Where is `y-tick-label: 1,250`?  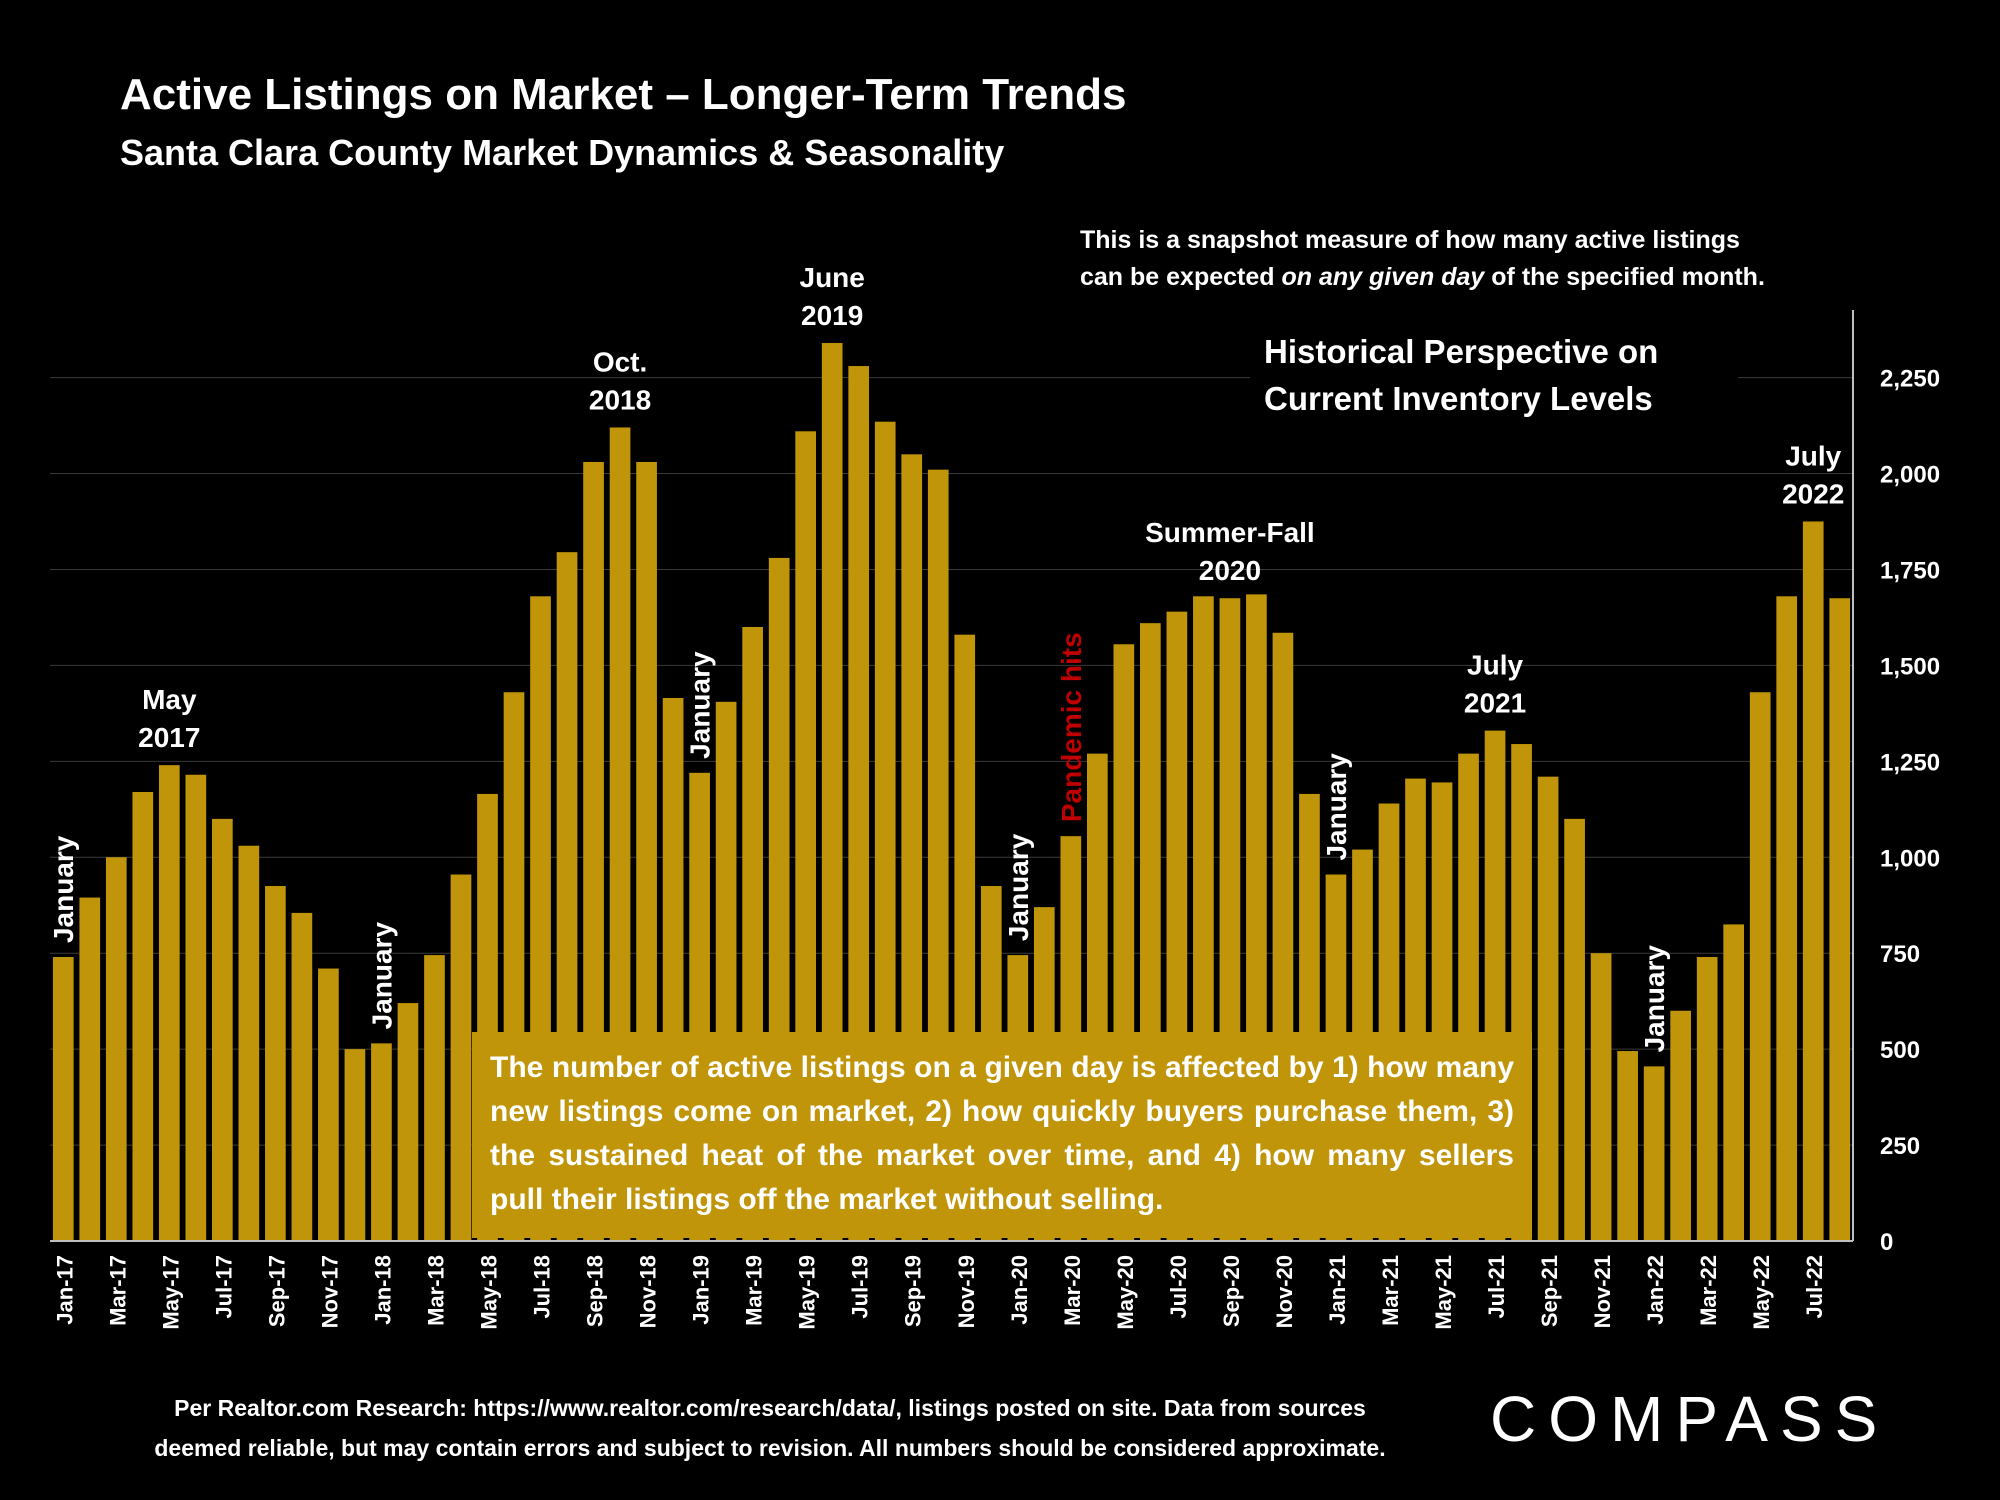
y-tick-label: 1,250 is located at coordinates (1910, 762).